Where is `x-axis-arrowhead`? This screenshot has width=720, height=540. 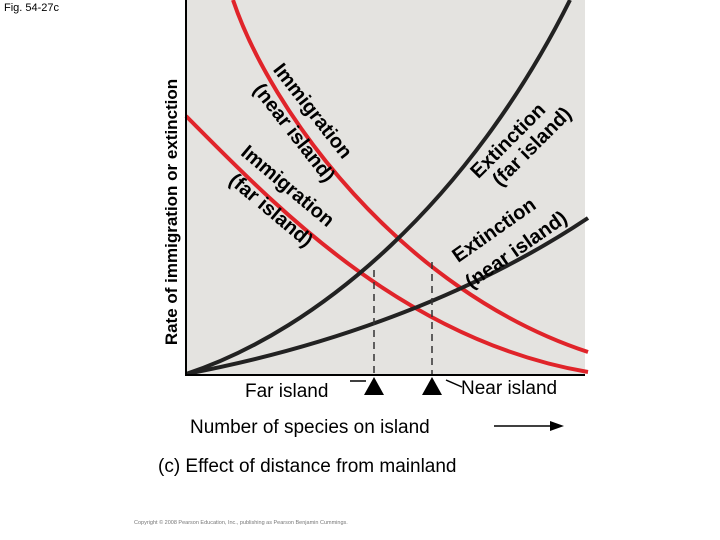 x-axis-arrowhead is located at coordinates (557, 426).